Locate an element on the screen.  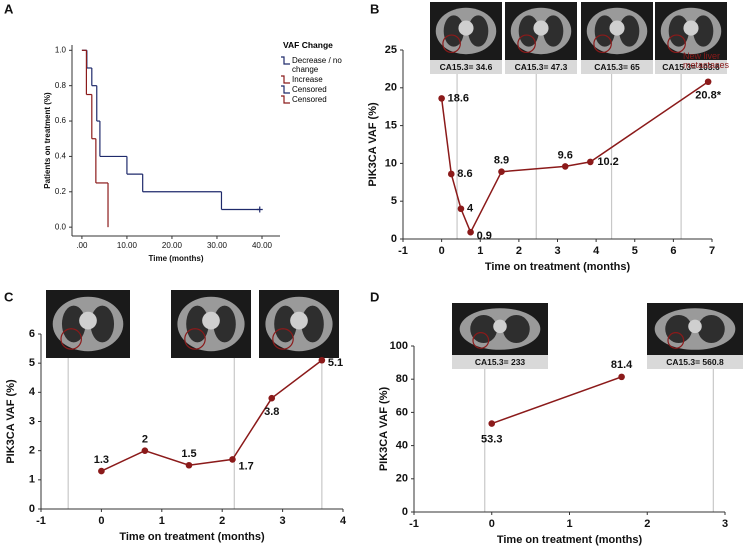
value-label: 8.9 is located at coordinates (501, 161).